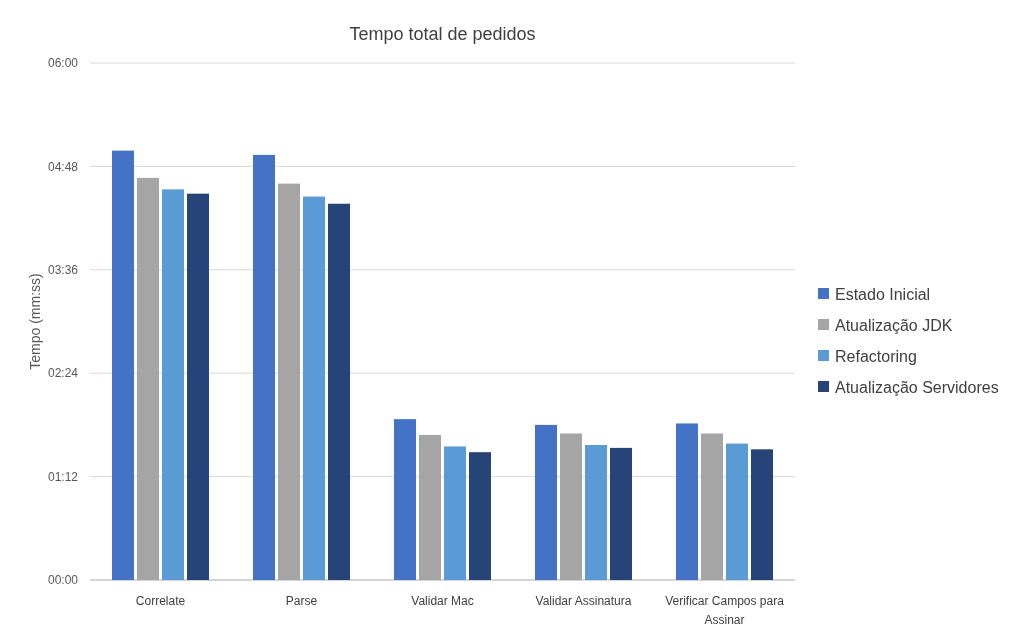 This screenshot has height=628, width=1017. I want to click on x-tick-label: Validar Mac, so click(442, 601).